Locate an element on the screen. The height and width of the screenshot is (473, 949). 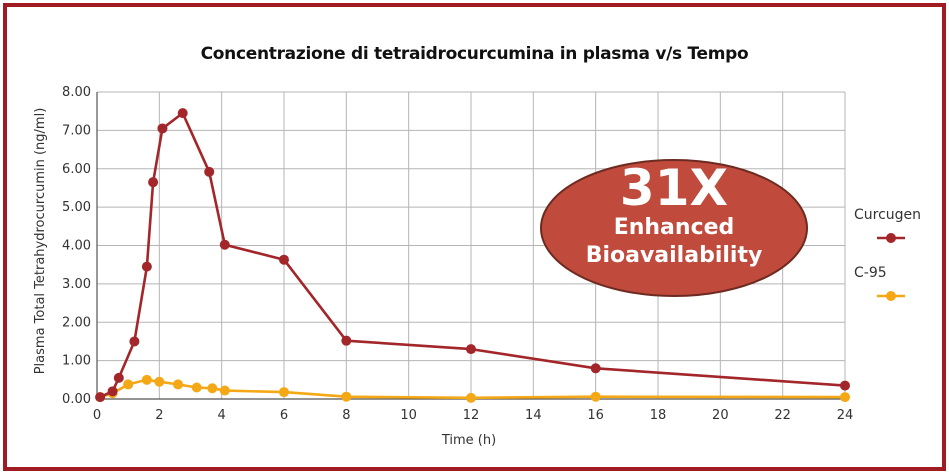
y-tick-label: 1.00 is located at coordinates (76, 361).